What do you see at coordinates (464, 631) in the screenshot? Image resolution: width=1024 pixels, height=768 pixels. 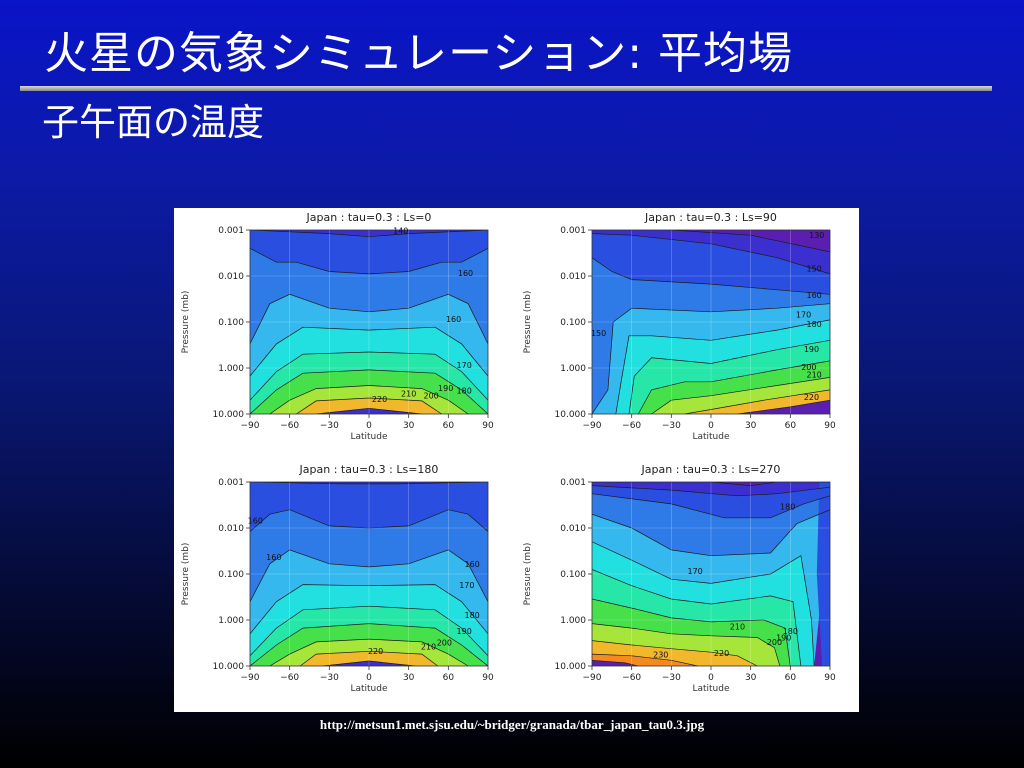 I see `contour-label: 190` at bounding box center [464, 631].